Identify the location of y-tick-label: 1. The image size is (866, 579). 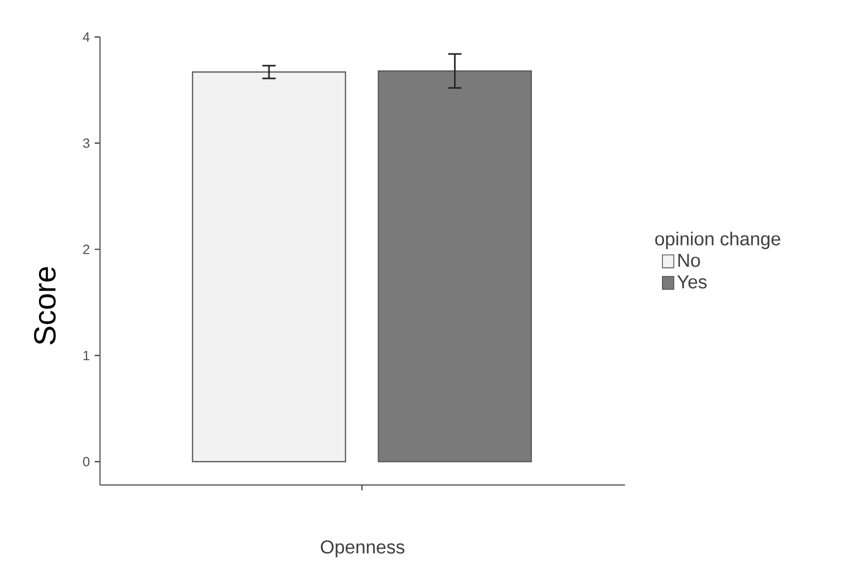
(87, 355).